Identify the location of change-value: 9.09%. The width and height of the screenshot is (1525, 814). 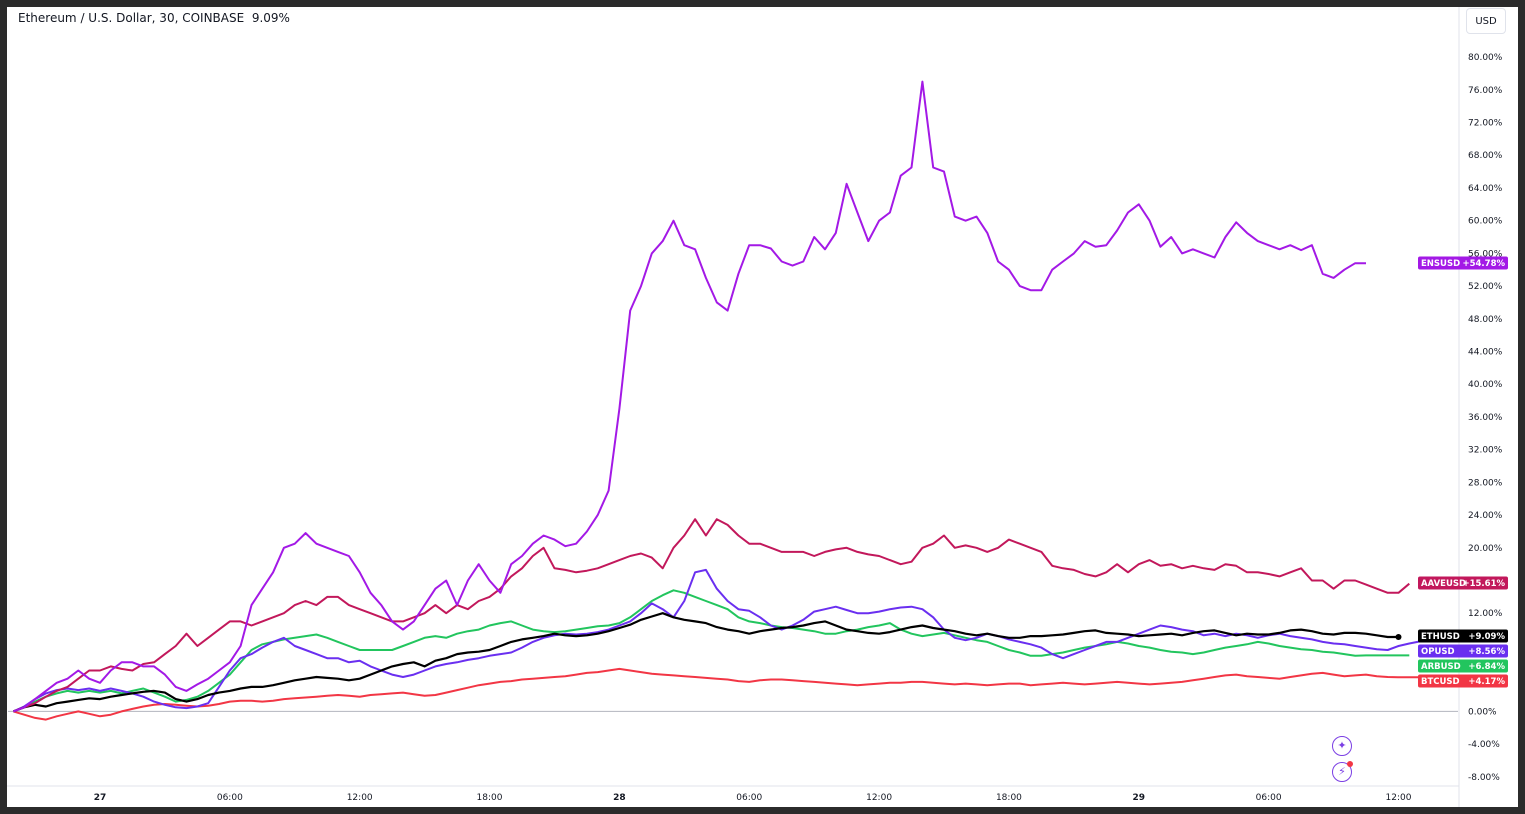
(270, 18).